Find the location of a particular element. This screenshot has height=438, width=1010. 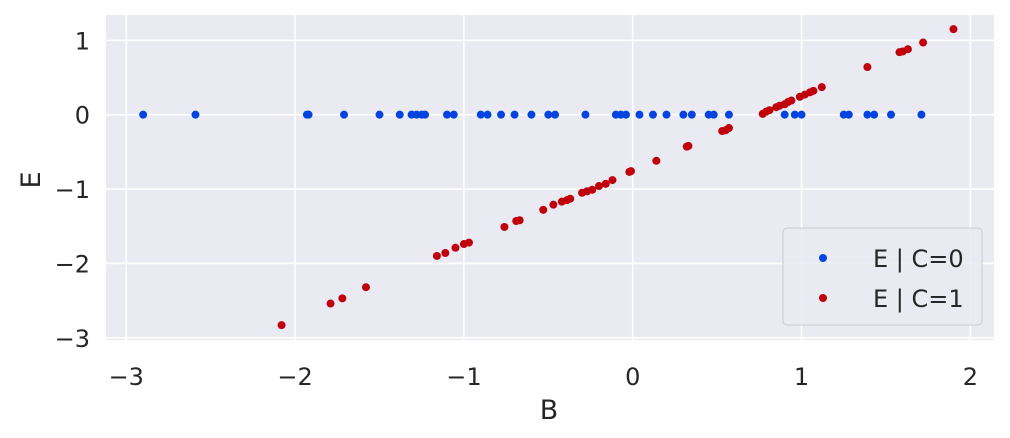

y-tick-label: −3 is located at coordinates (72, 339).